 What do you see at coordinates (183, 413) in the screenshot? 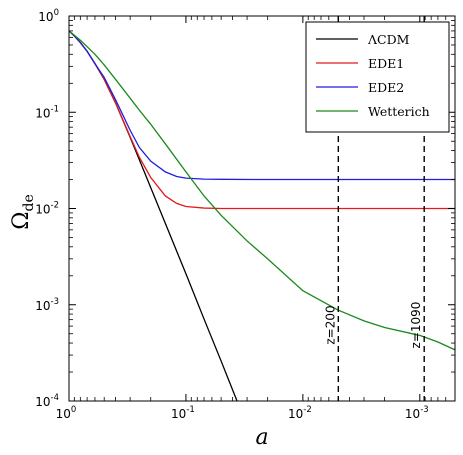
I see `x-tick-label-1: 10⁻¹` at bounding box center [183, 413].